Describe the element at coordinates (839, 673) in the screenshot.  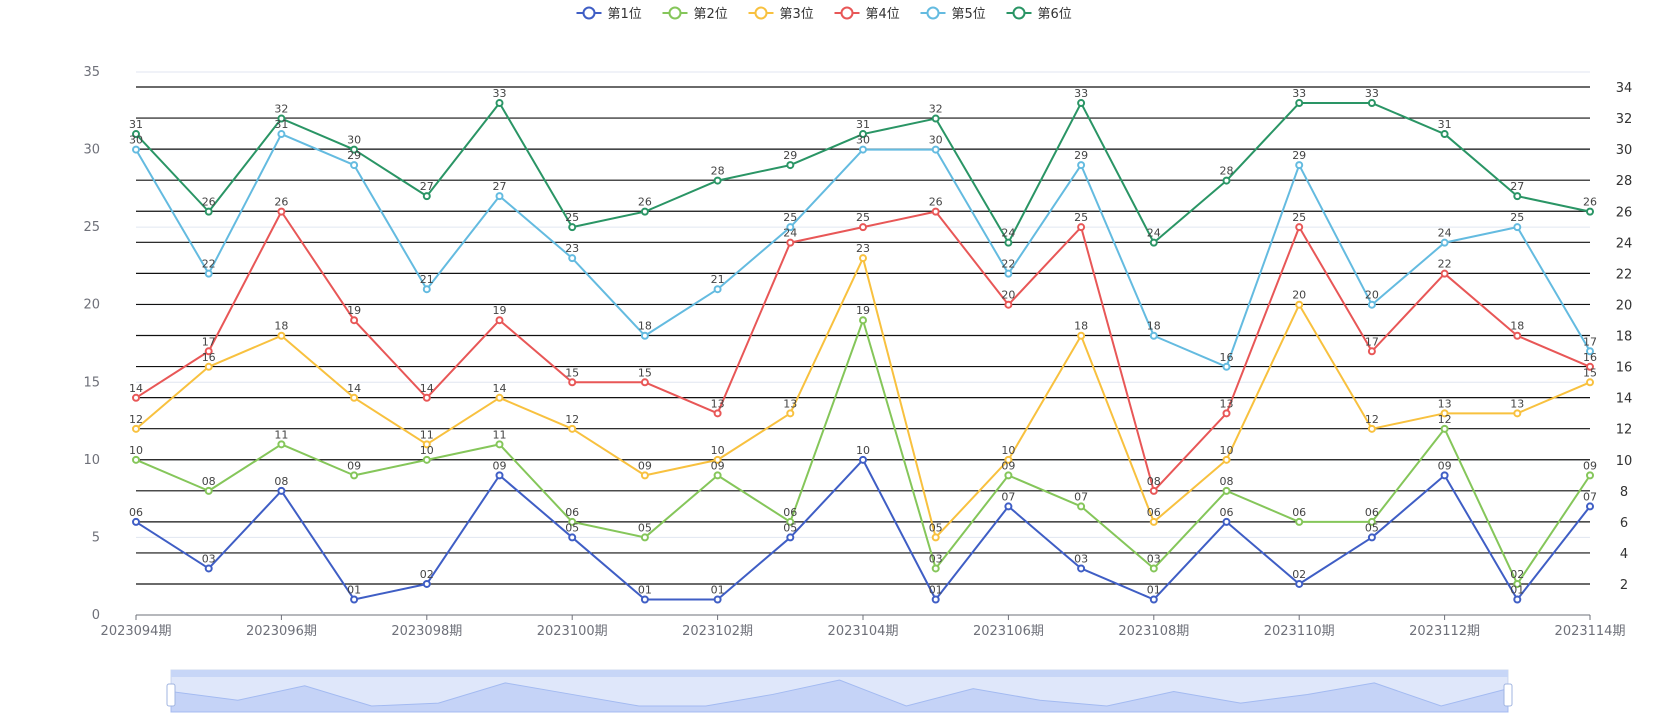
I see `zoom-move-bar` at that location.